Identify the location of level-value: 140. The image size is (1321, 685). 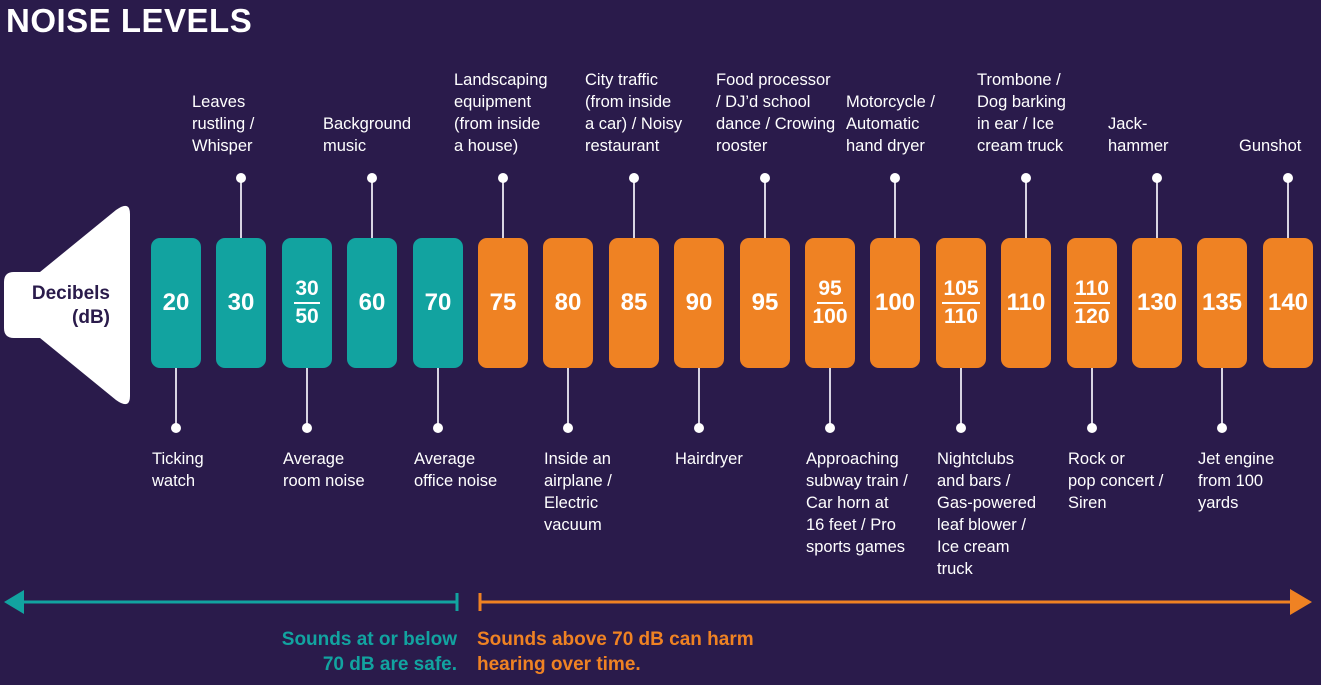
(1288, 302).